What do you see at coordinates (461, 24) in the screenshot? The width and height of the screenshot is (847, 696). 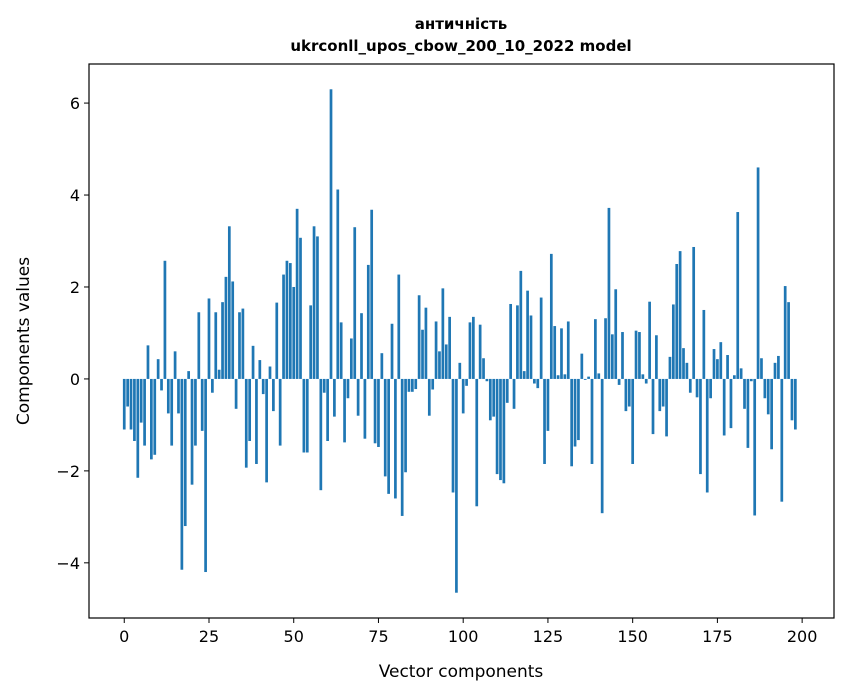 I see `chart-title: античність` at bounding box center [461, 24].